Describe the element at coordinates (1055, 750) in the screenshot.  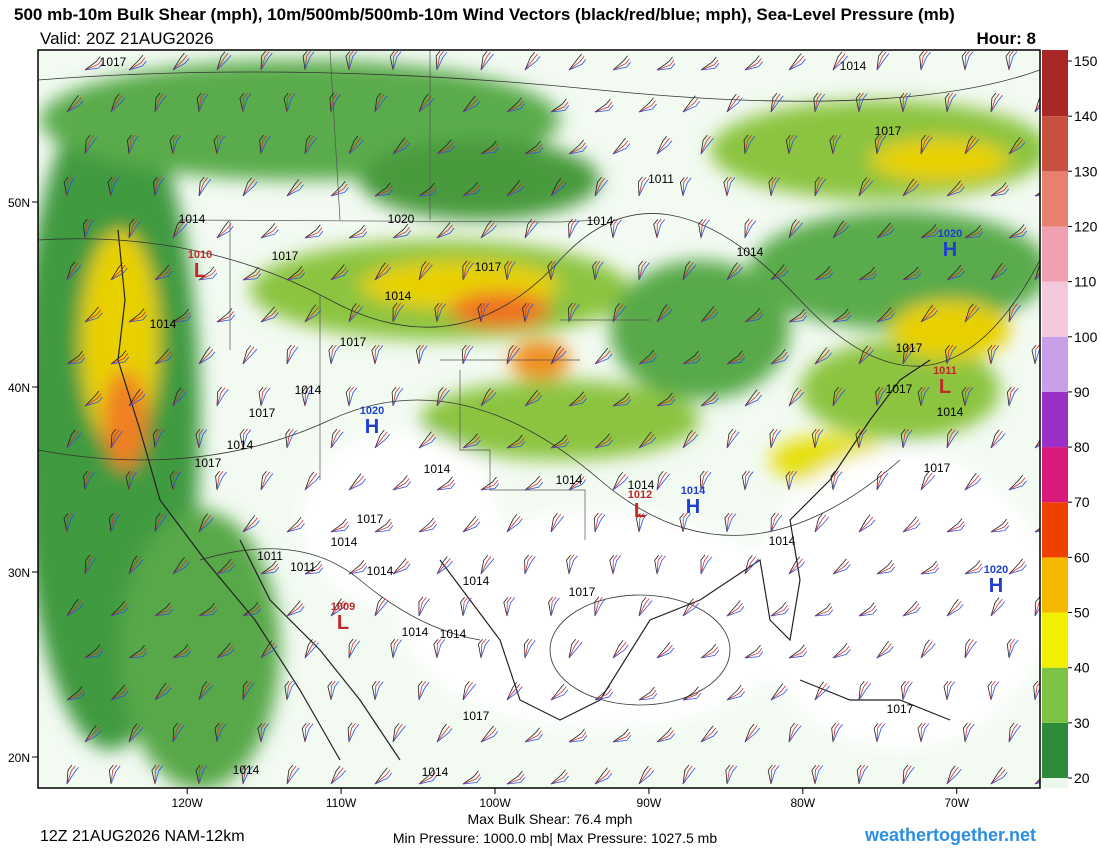
I see `colorbar-segment` at that location.